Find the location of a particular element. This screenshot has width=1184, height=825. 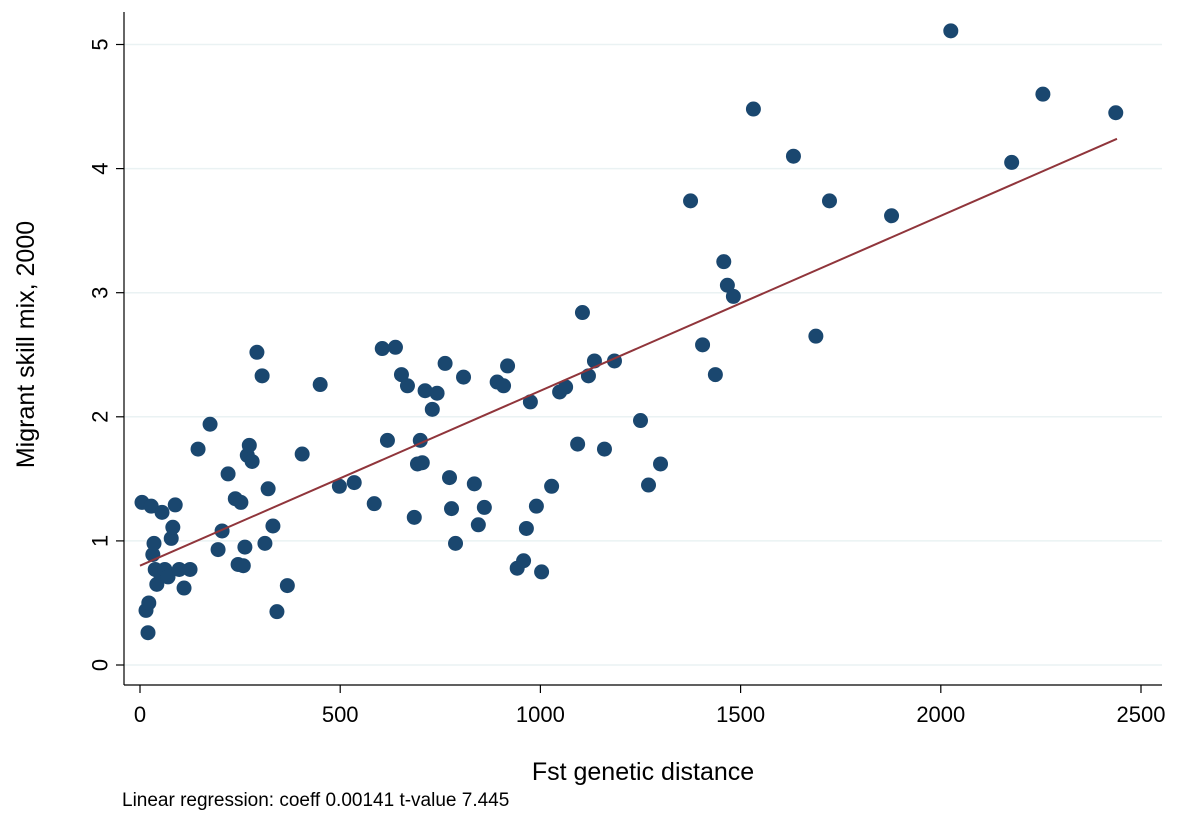

x-tick-label: 1000 is located at coordinates (540, 714).